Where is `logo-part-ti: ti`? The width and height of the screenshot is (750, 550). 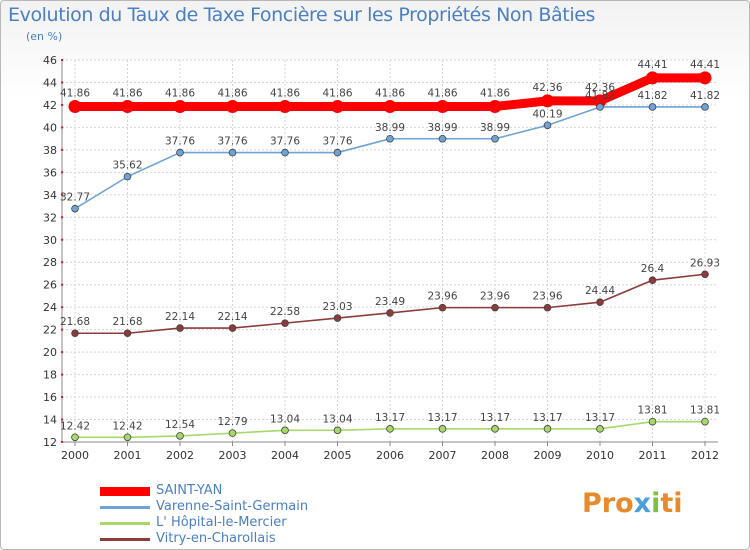
logo-part-ti: ti is located at coordinates (671, 503).